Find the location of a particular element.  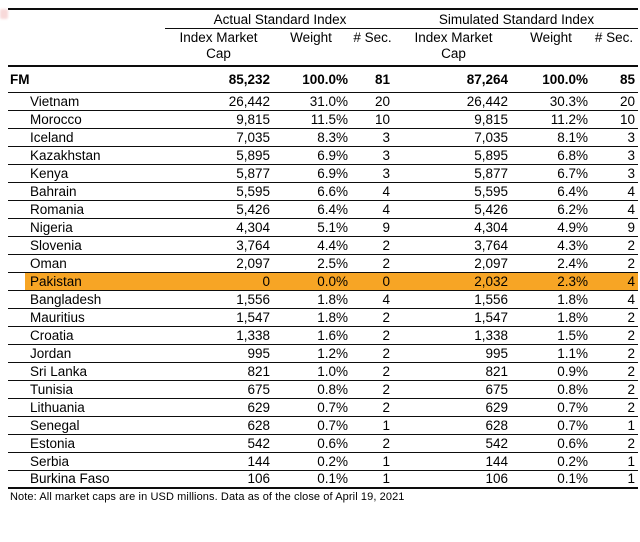

country-row: Estonia 542 0.6% 2 542 0.6% 2 is located at coordinates (323, 443).